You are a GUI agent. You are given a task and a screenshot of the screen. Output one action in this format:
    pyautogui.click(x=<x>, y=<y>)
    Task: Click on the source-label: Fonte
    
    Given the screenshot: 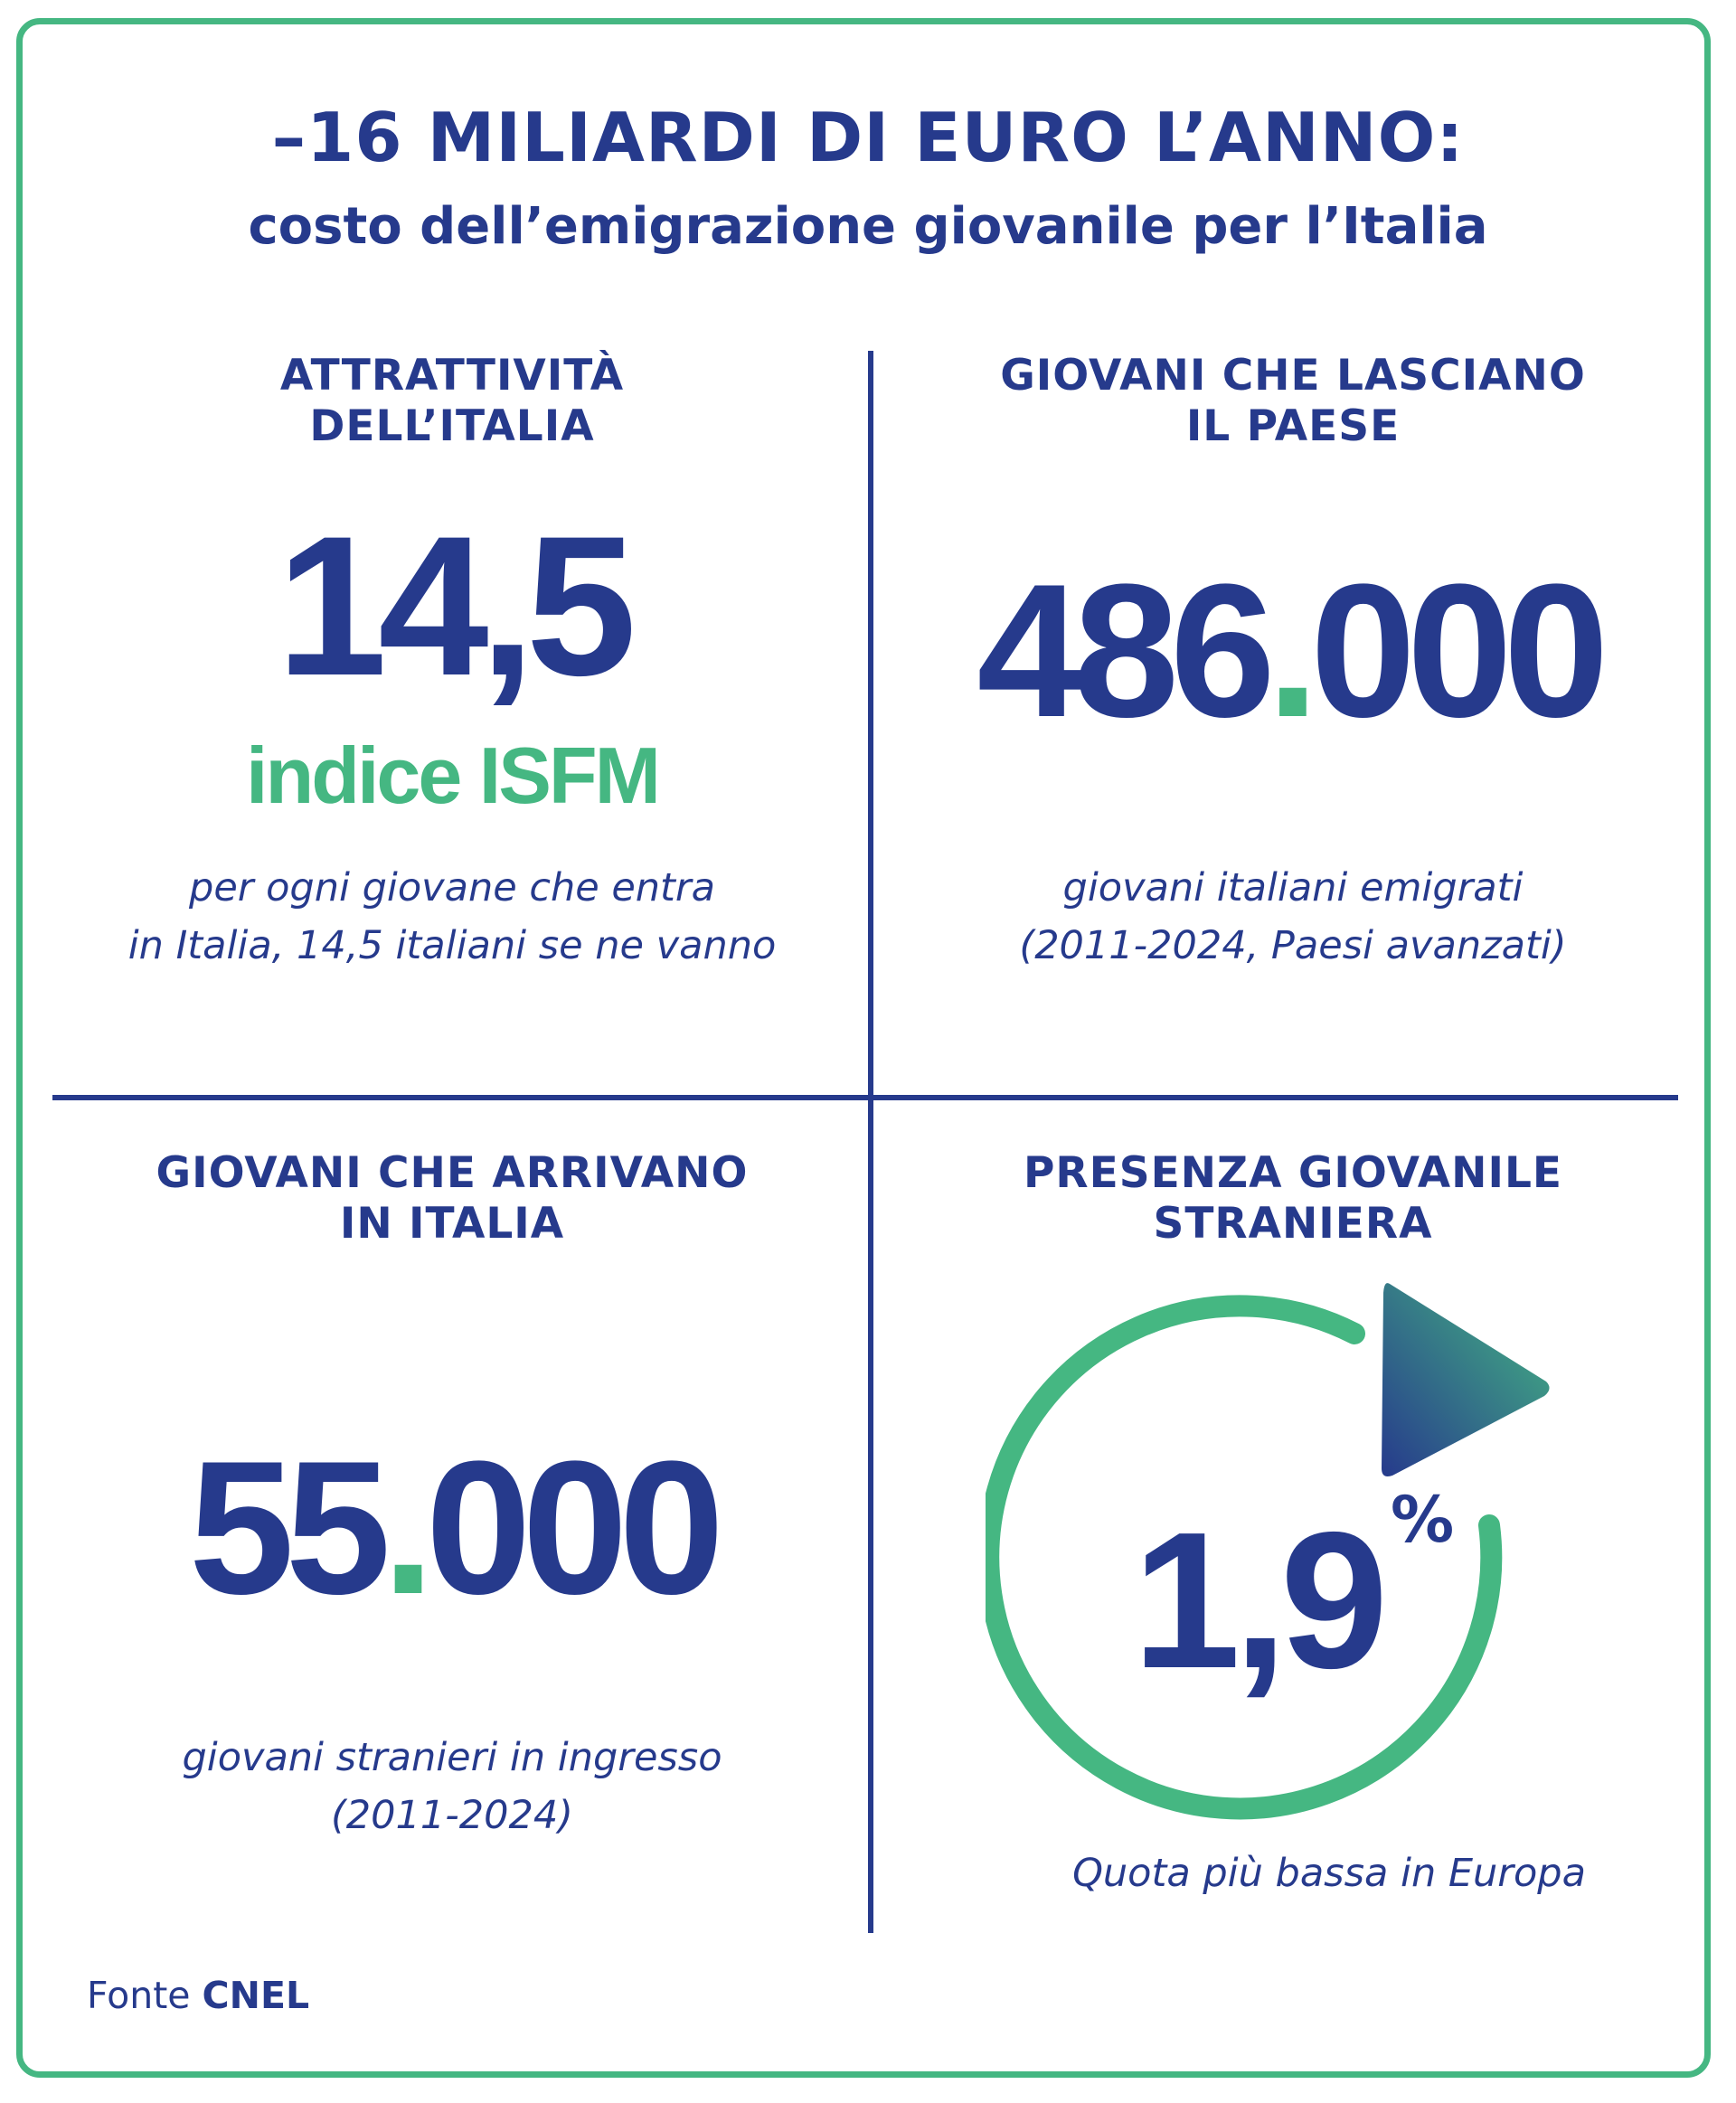 What is the action you would take?
    pyautogui.click(x=139, y=1995)
    